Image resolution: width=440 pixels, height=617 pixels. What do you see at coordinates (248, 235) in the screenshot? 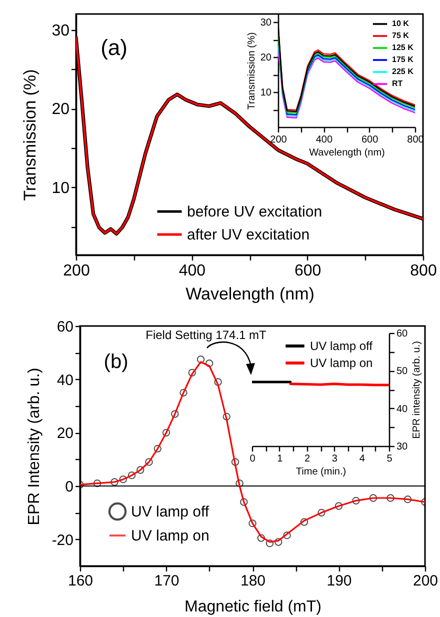
I see `legend-label: after UV excitation` at bounding box center [248, 235].